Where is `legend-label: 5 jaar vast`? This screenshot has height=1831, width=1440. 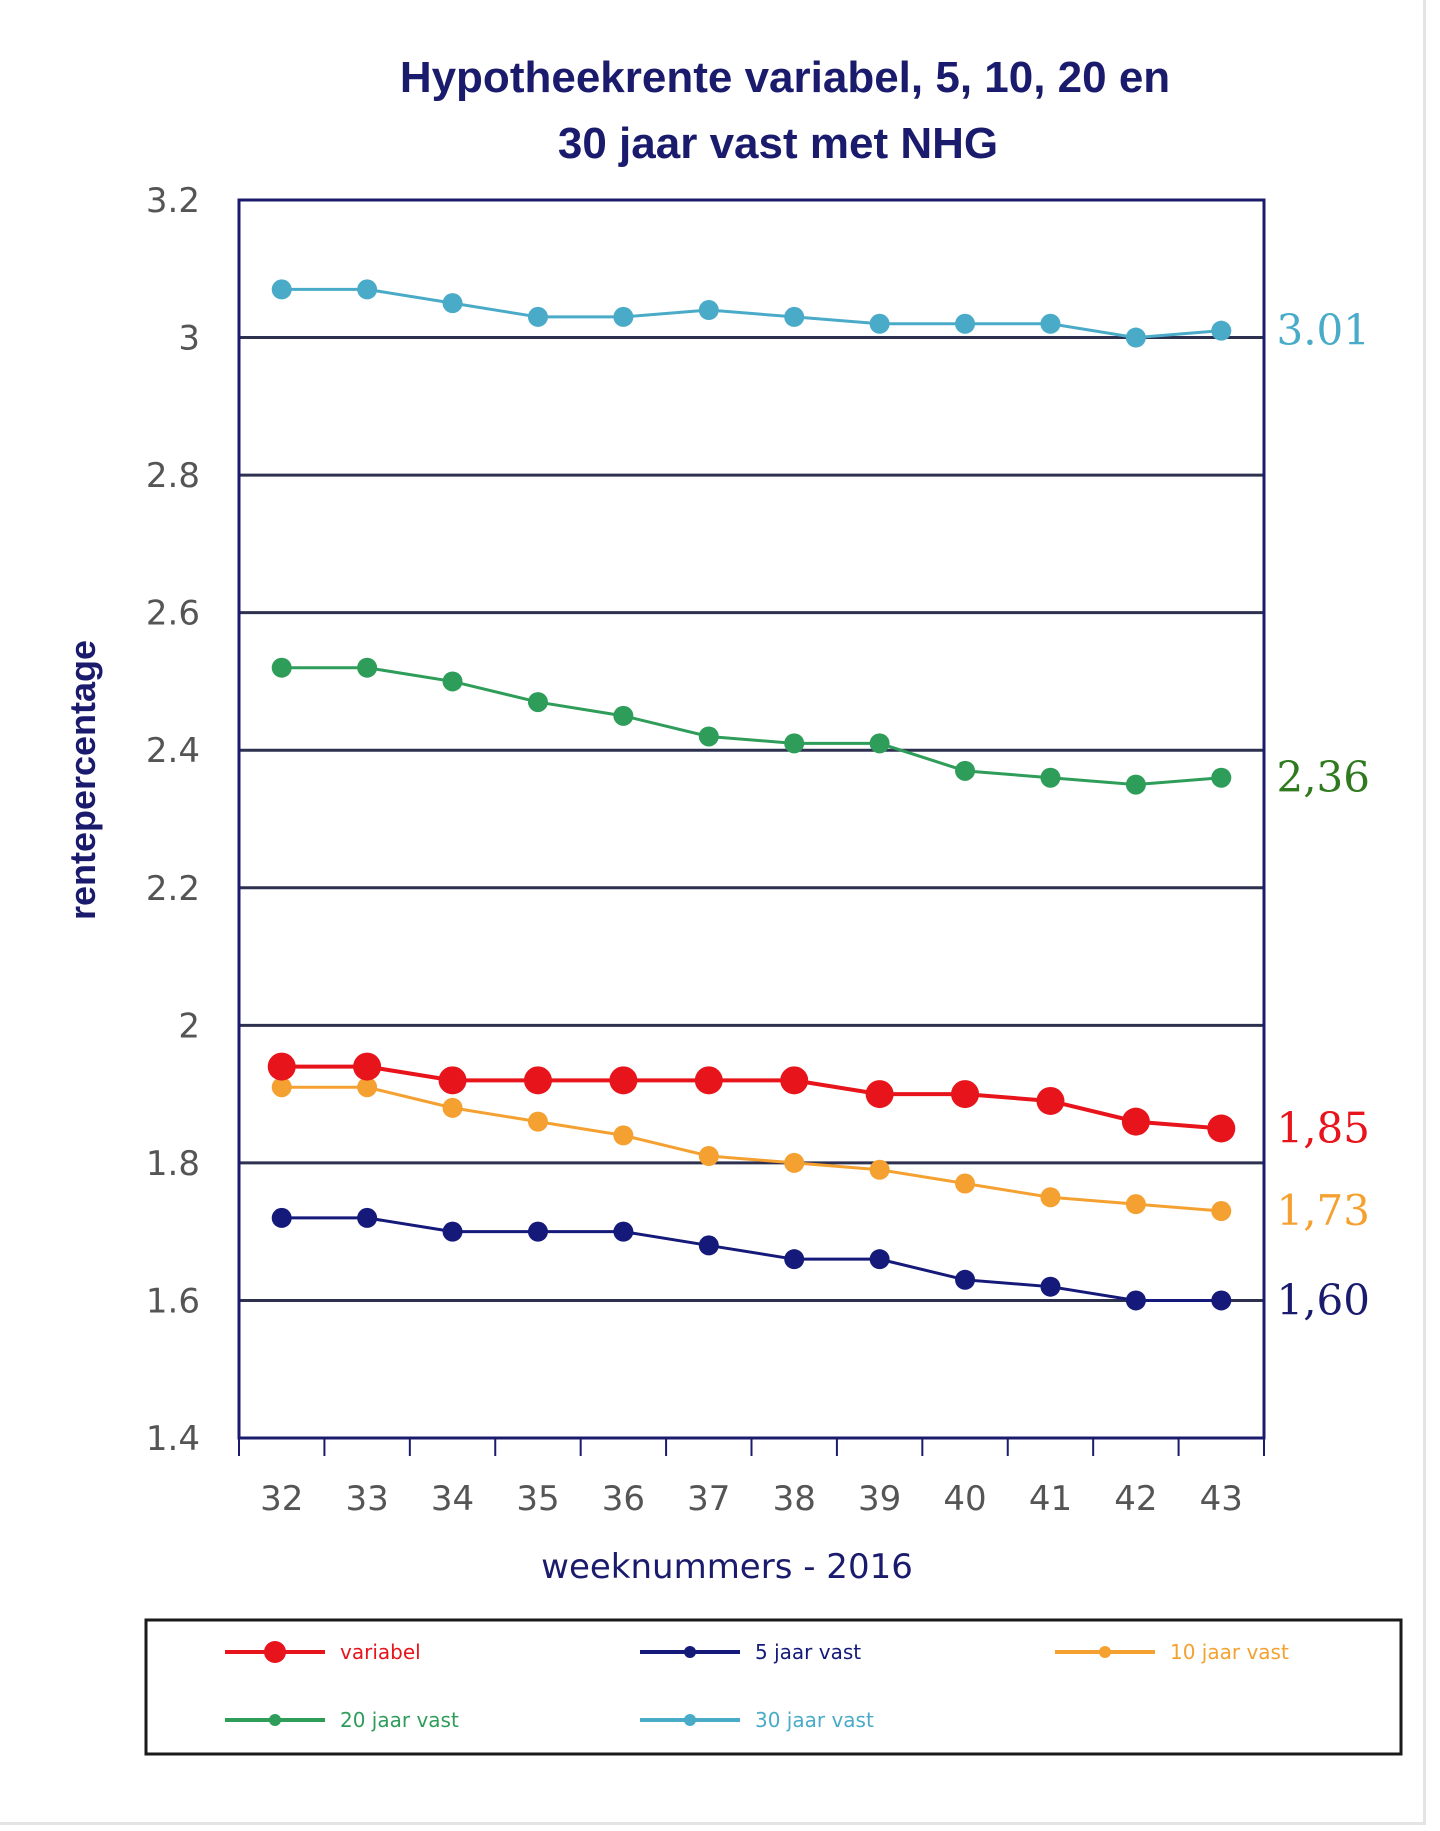 legend-label: 5 jaar vast is located at coordinates (808, 1652).